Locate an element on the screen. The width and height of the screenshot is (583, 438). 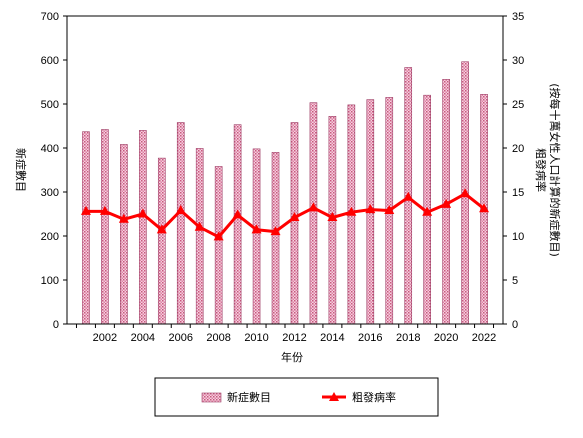
left-tick-label: 300 is located at coordinates (50, 193).